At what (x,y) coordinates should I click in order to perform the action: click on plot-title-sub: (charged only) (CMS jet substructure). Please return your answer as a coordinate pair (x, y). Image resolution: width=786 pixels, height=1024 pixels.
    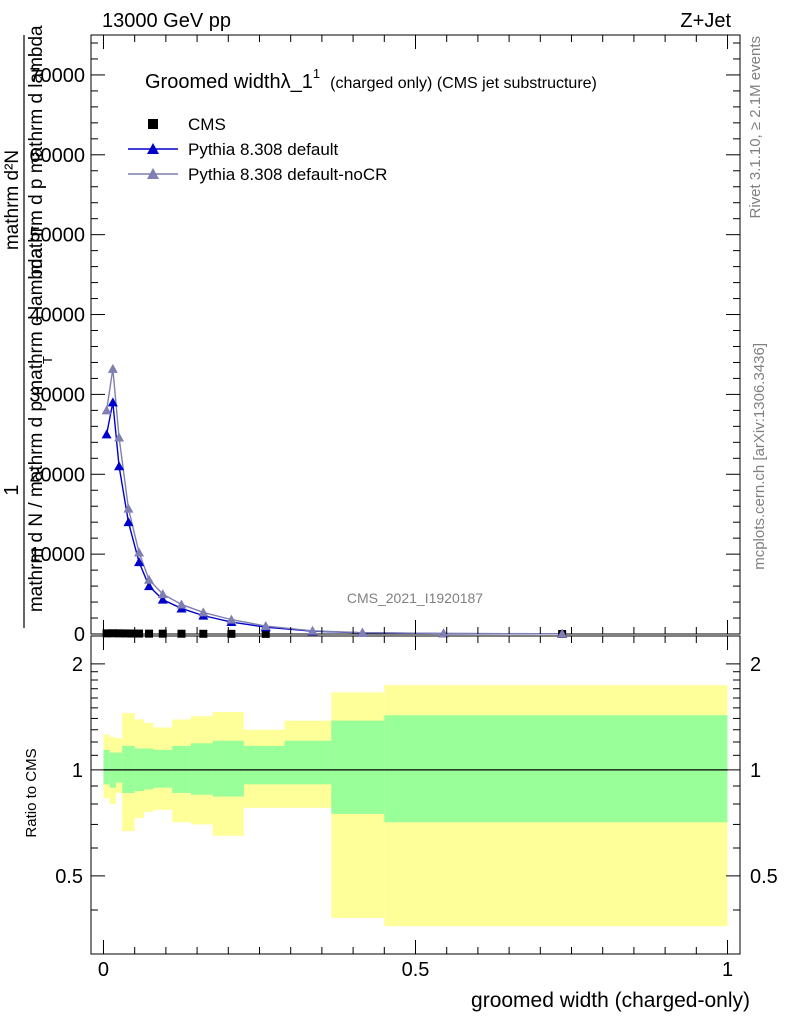
    Looking at the image, I should click on (463, 83).